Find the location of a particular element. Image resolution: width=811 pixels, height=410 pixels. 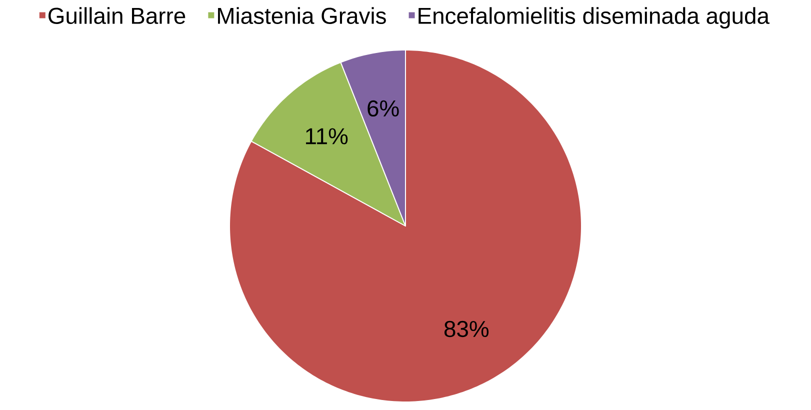

data-label: 11% is located at coordinates (327, 136).